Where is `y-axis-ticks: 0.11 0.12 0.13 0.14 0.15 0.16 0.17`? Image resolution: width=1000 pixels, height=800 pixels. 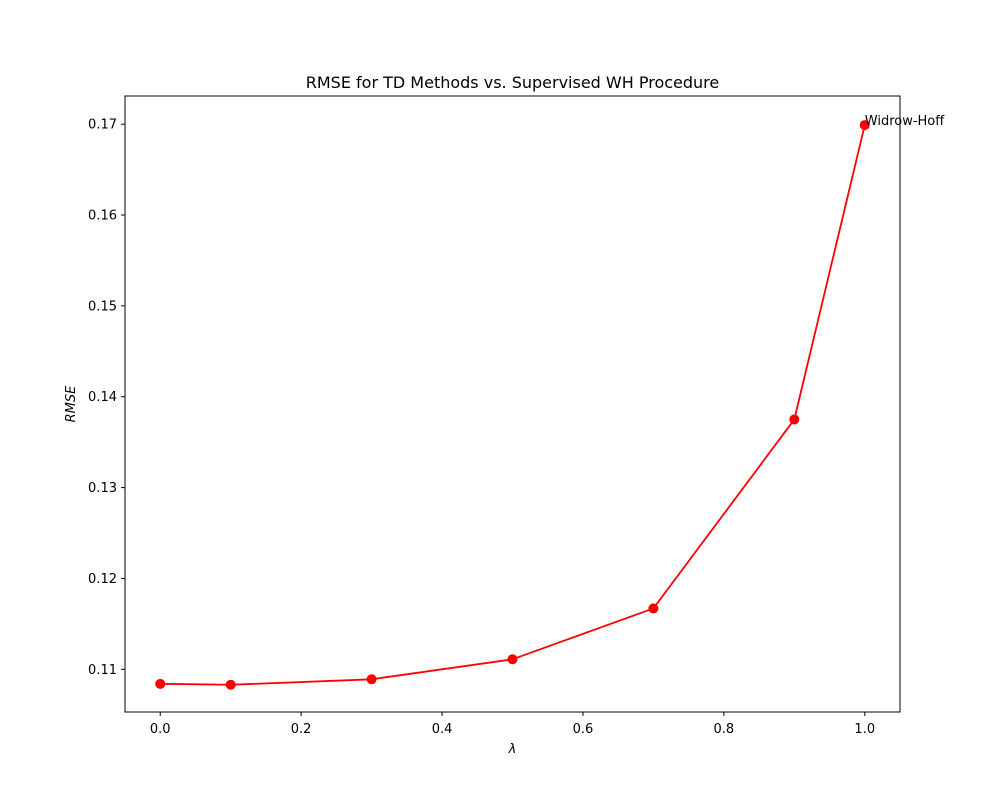
y-axis-ticks: 0.11 0.12 0.13 0.14 0.15 0.16 0.17 is located at coordinates (106, 398).